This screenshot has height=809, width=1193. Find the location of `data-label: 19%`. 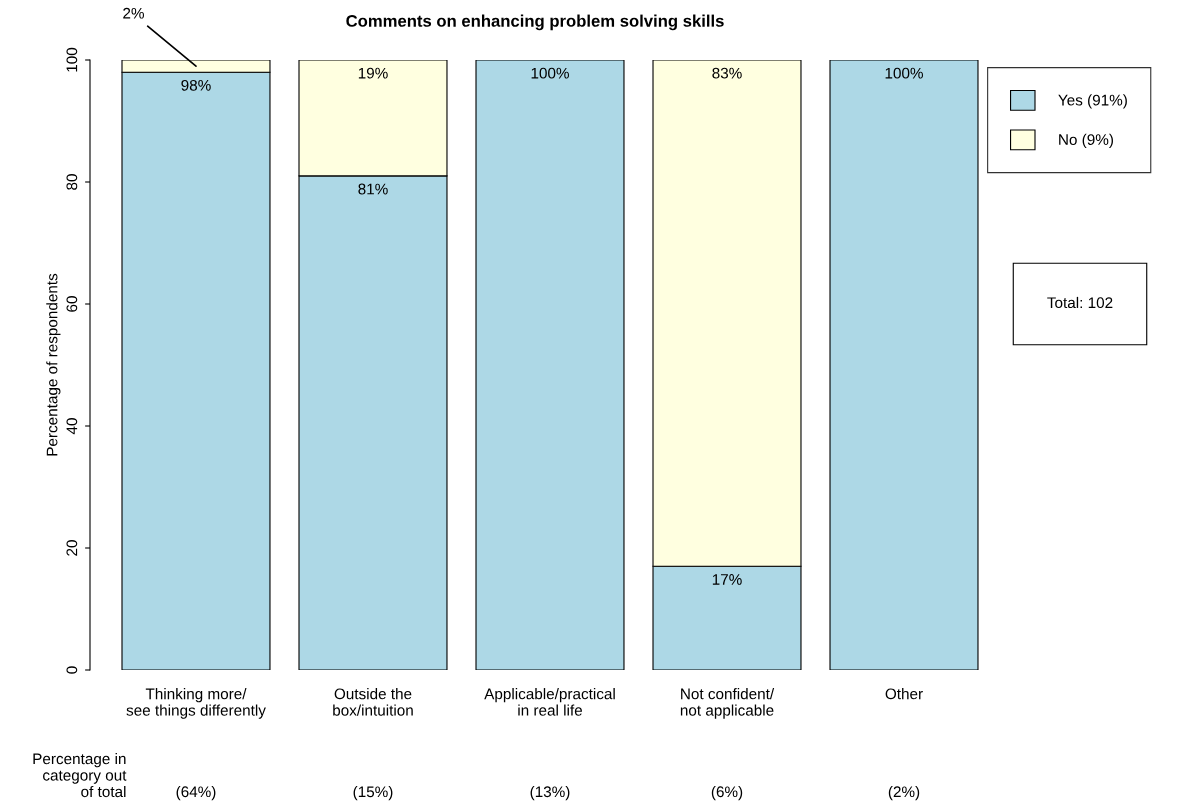

data-label: 19% is located at coordinates (373, 73).